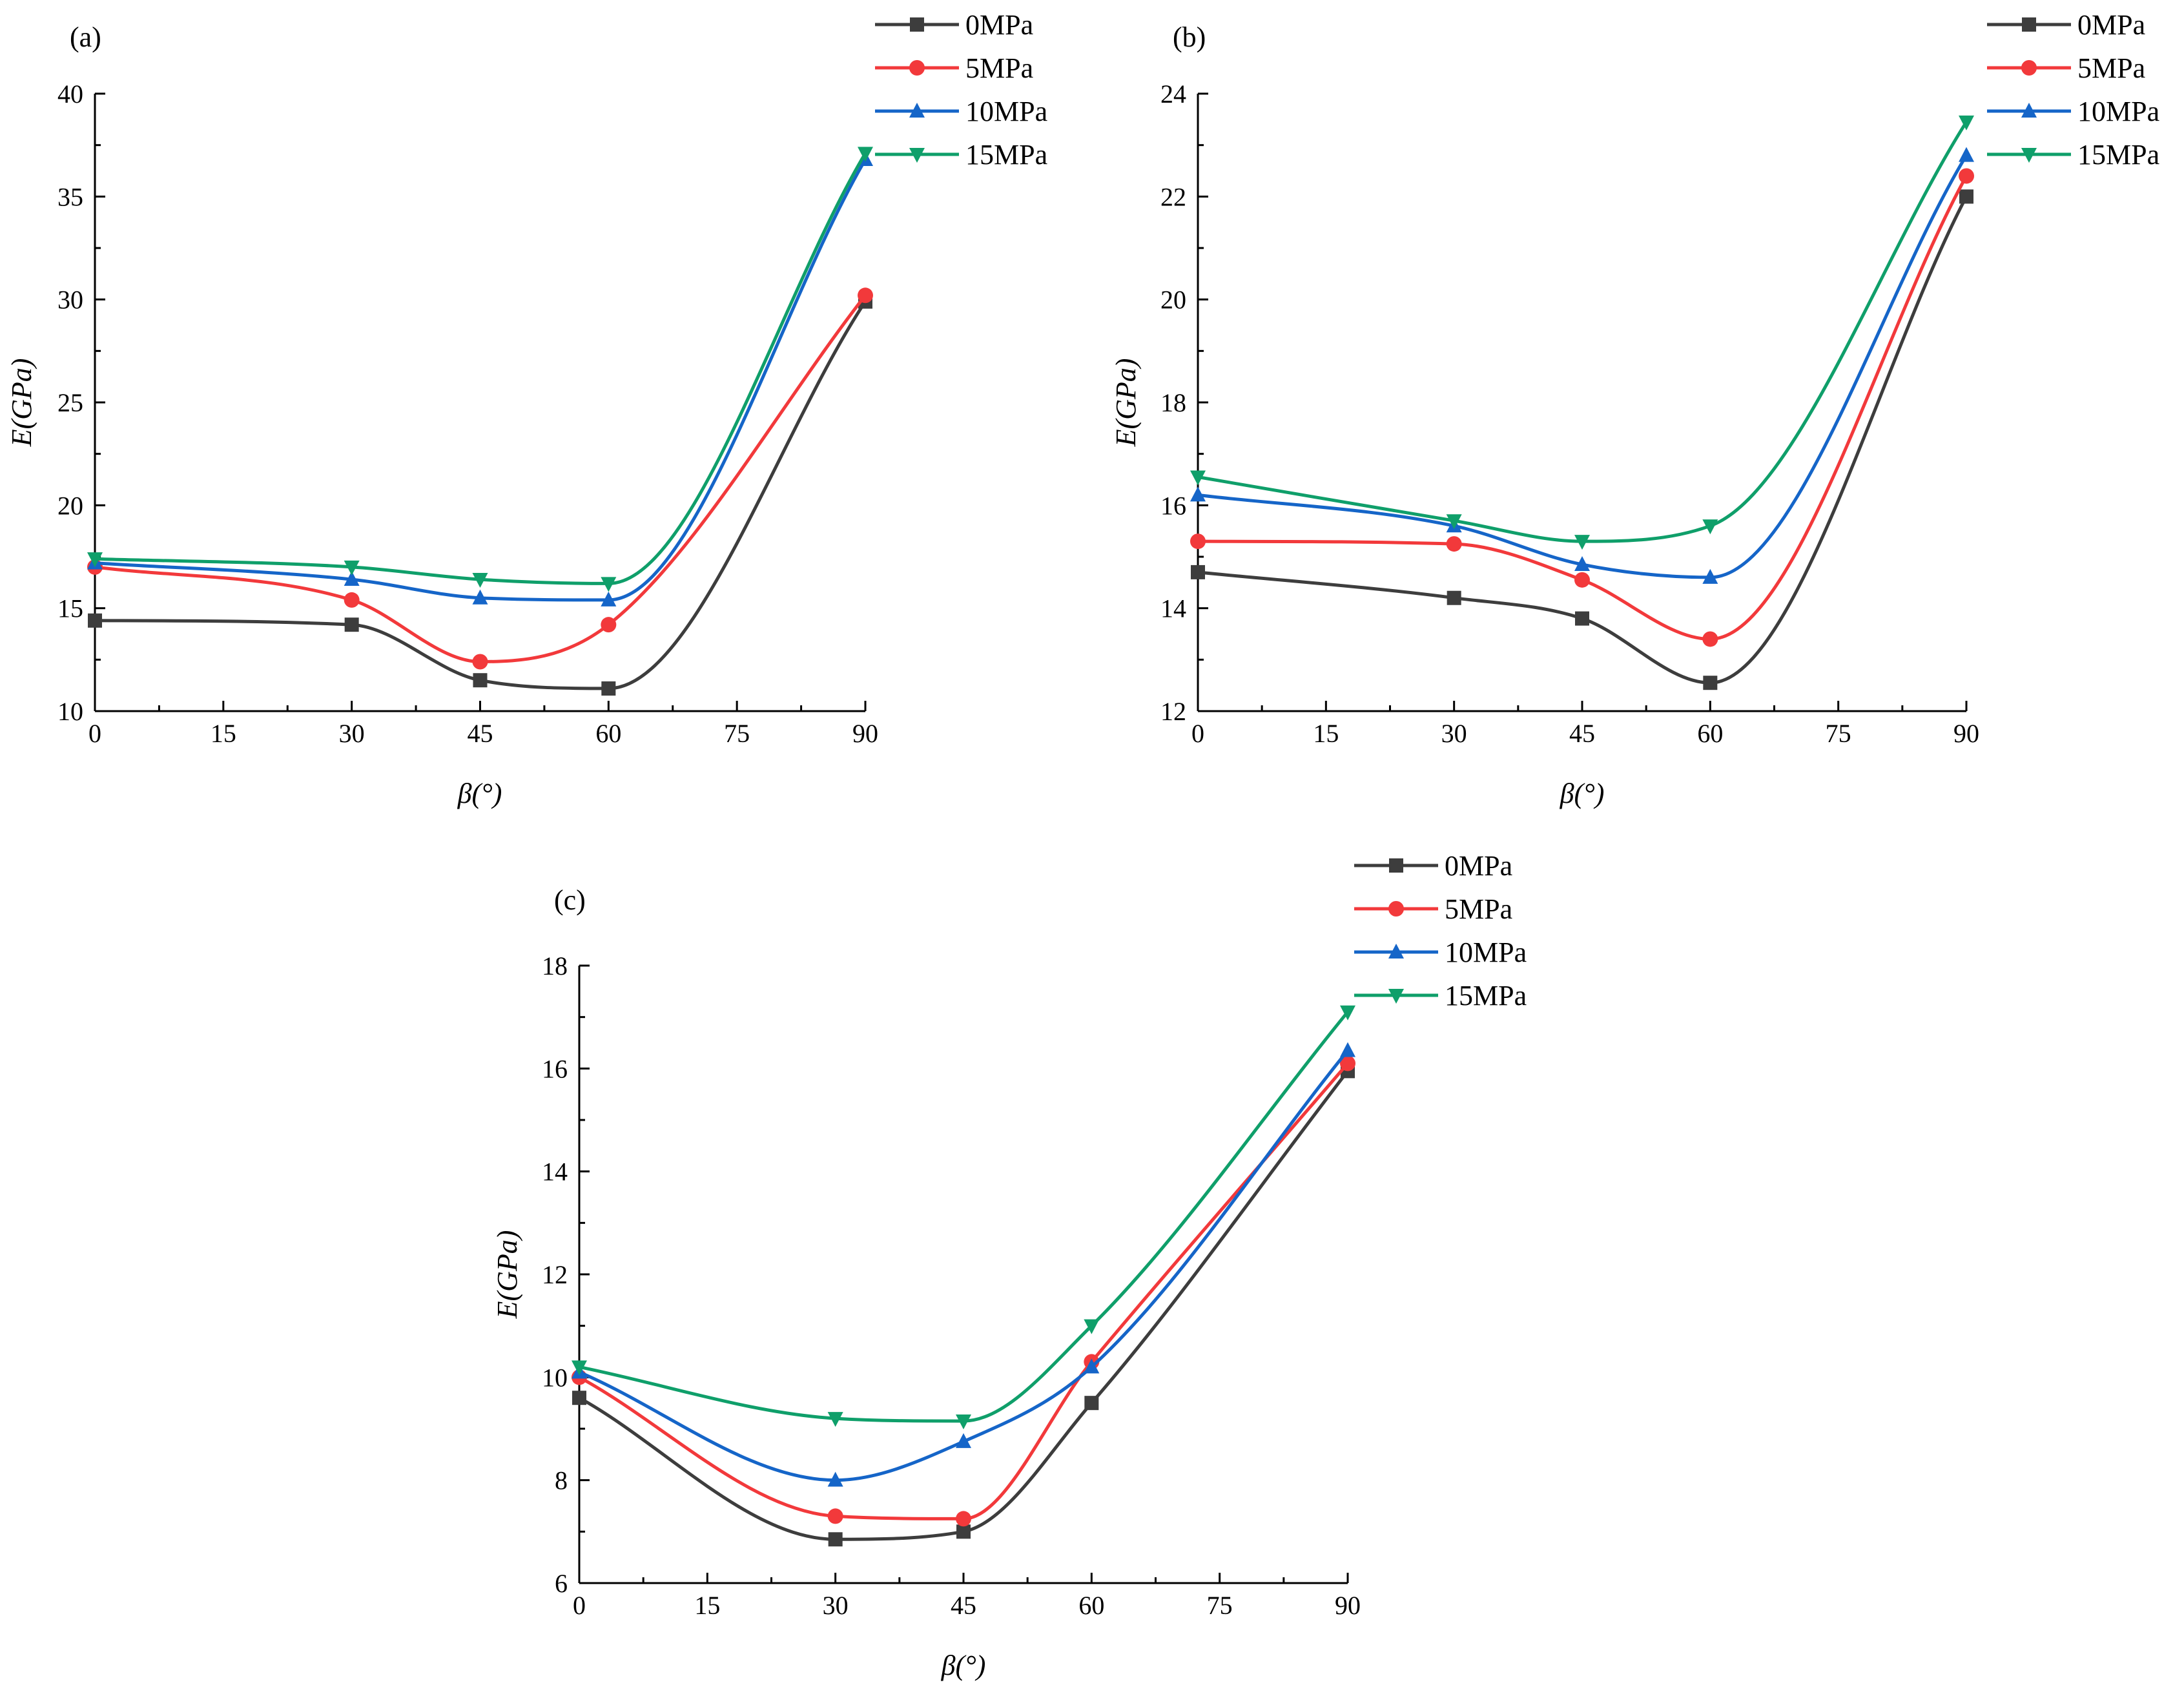 This screenshot has height=1689, width=2184. I want to click on legend-label: 5MPa, so click(999, 68).